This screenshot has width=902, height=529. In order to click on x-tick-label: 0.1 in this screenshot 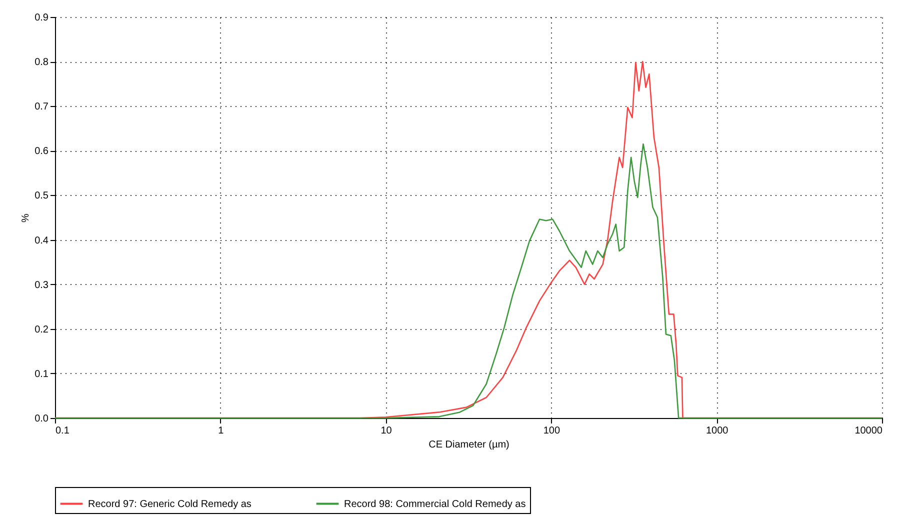, I will do `click(63, 431)`.